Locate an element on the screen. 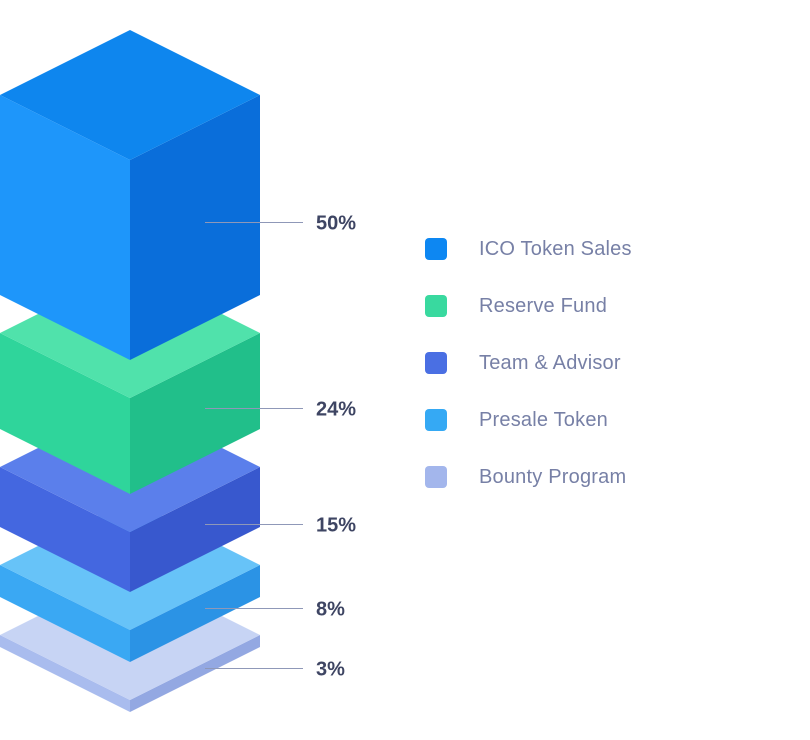 The height and width of the screenshot is (740, 810). legend-label-presale-token: Presale Token is located at coordinates (543, 419).